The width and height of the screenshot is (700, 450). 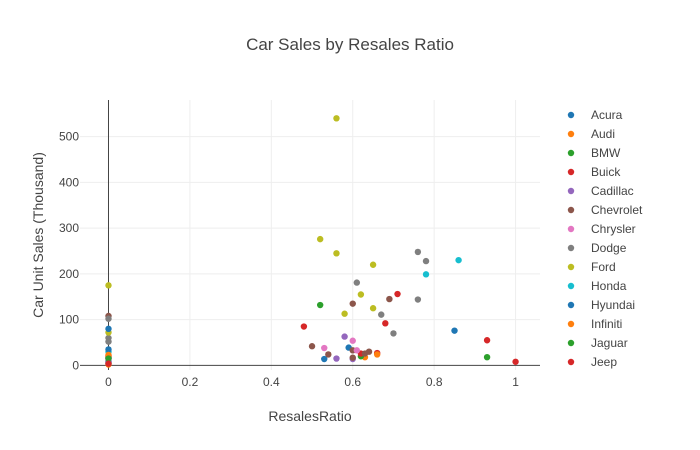 What do you see at coordinates (38, 235) in the screenshot?
I see `y-axis-title: Car Unit Sales (Thousand)` at bounding box center [38, 235].